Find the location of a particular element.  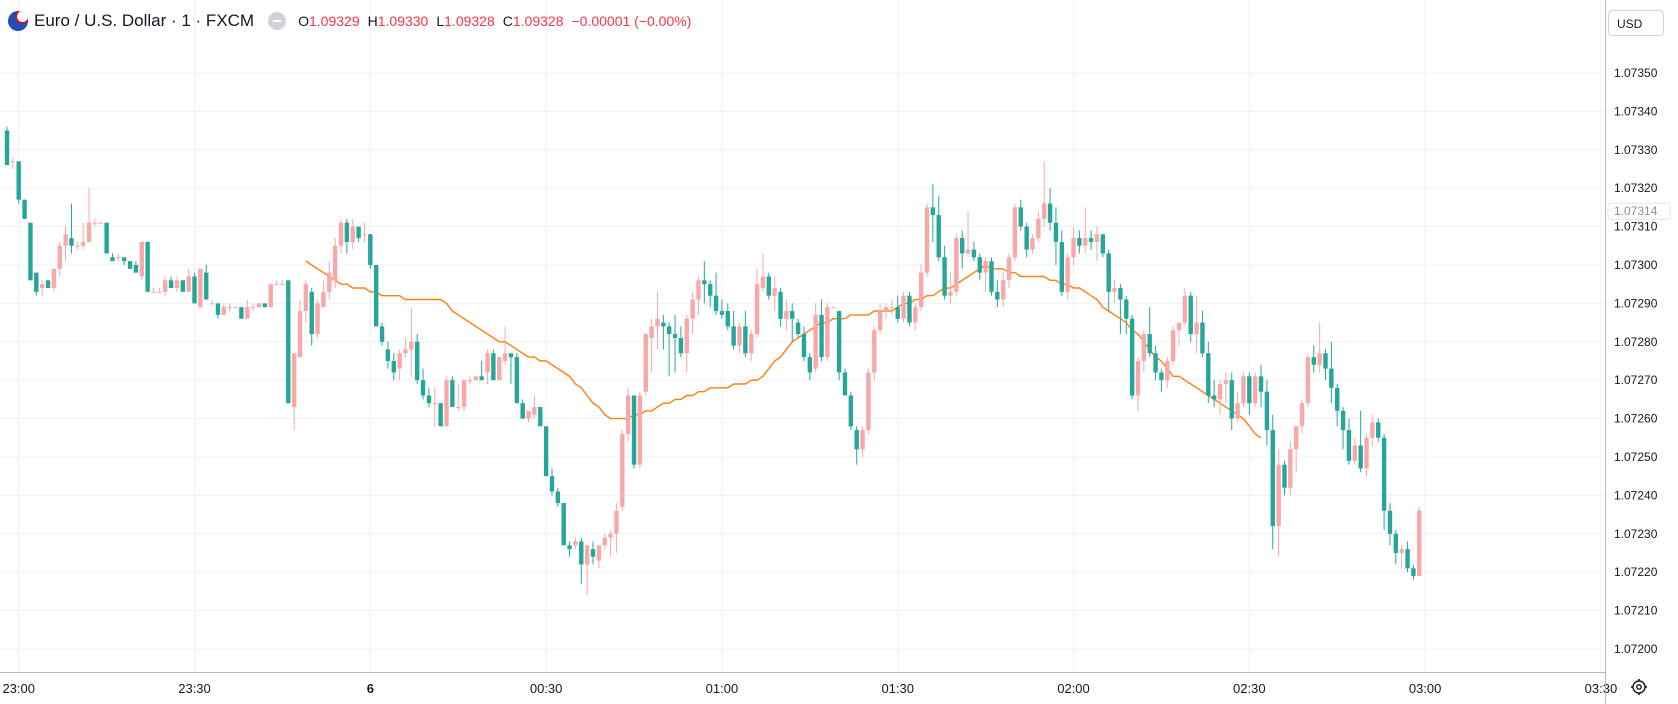

settings-gear-icon is located at coordinates (1639, 687).